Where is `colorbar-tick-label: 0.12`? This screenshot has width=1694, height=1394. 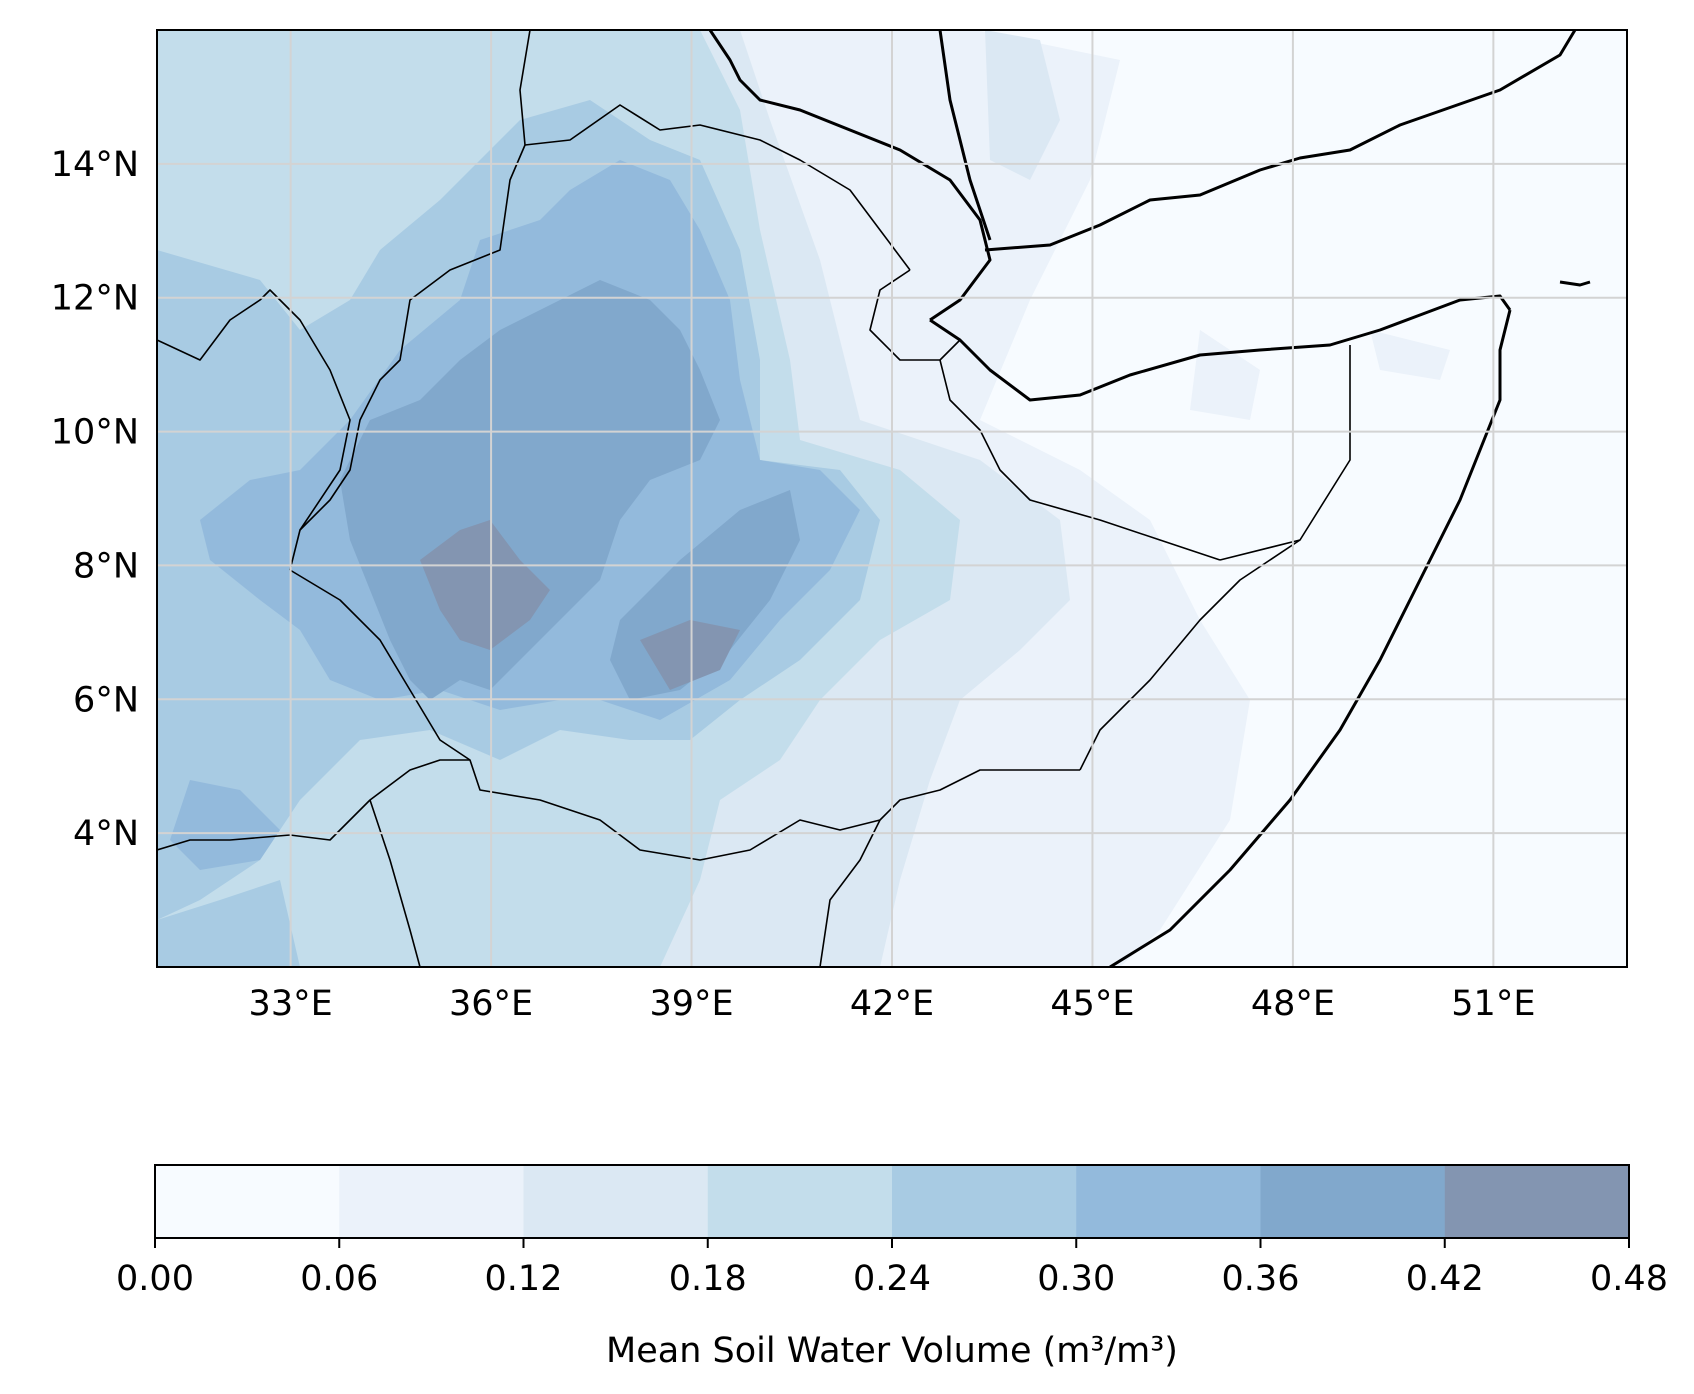
colorbar-tick-label: 0.12 is located at coordinates (524, 1279).